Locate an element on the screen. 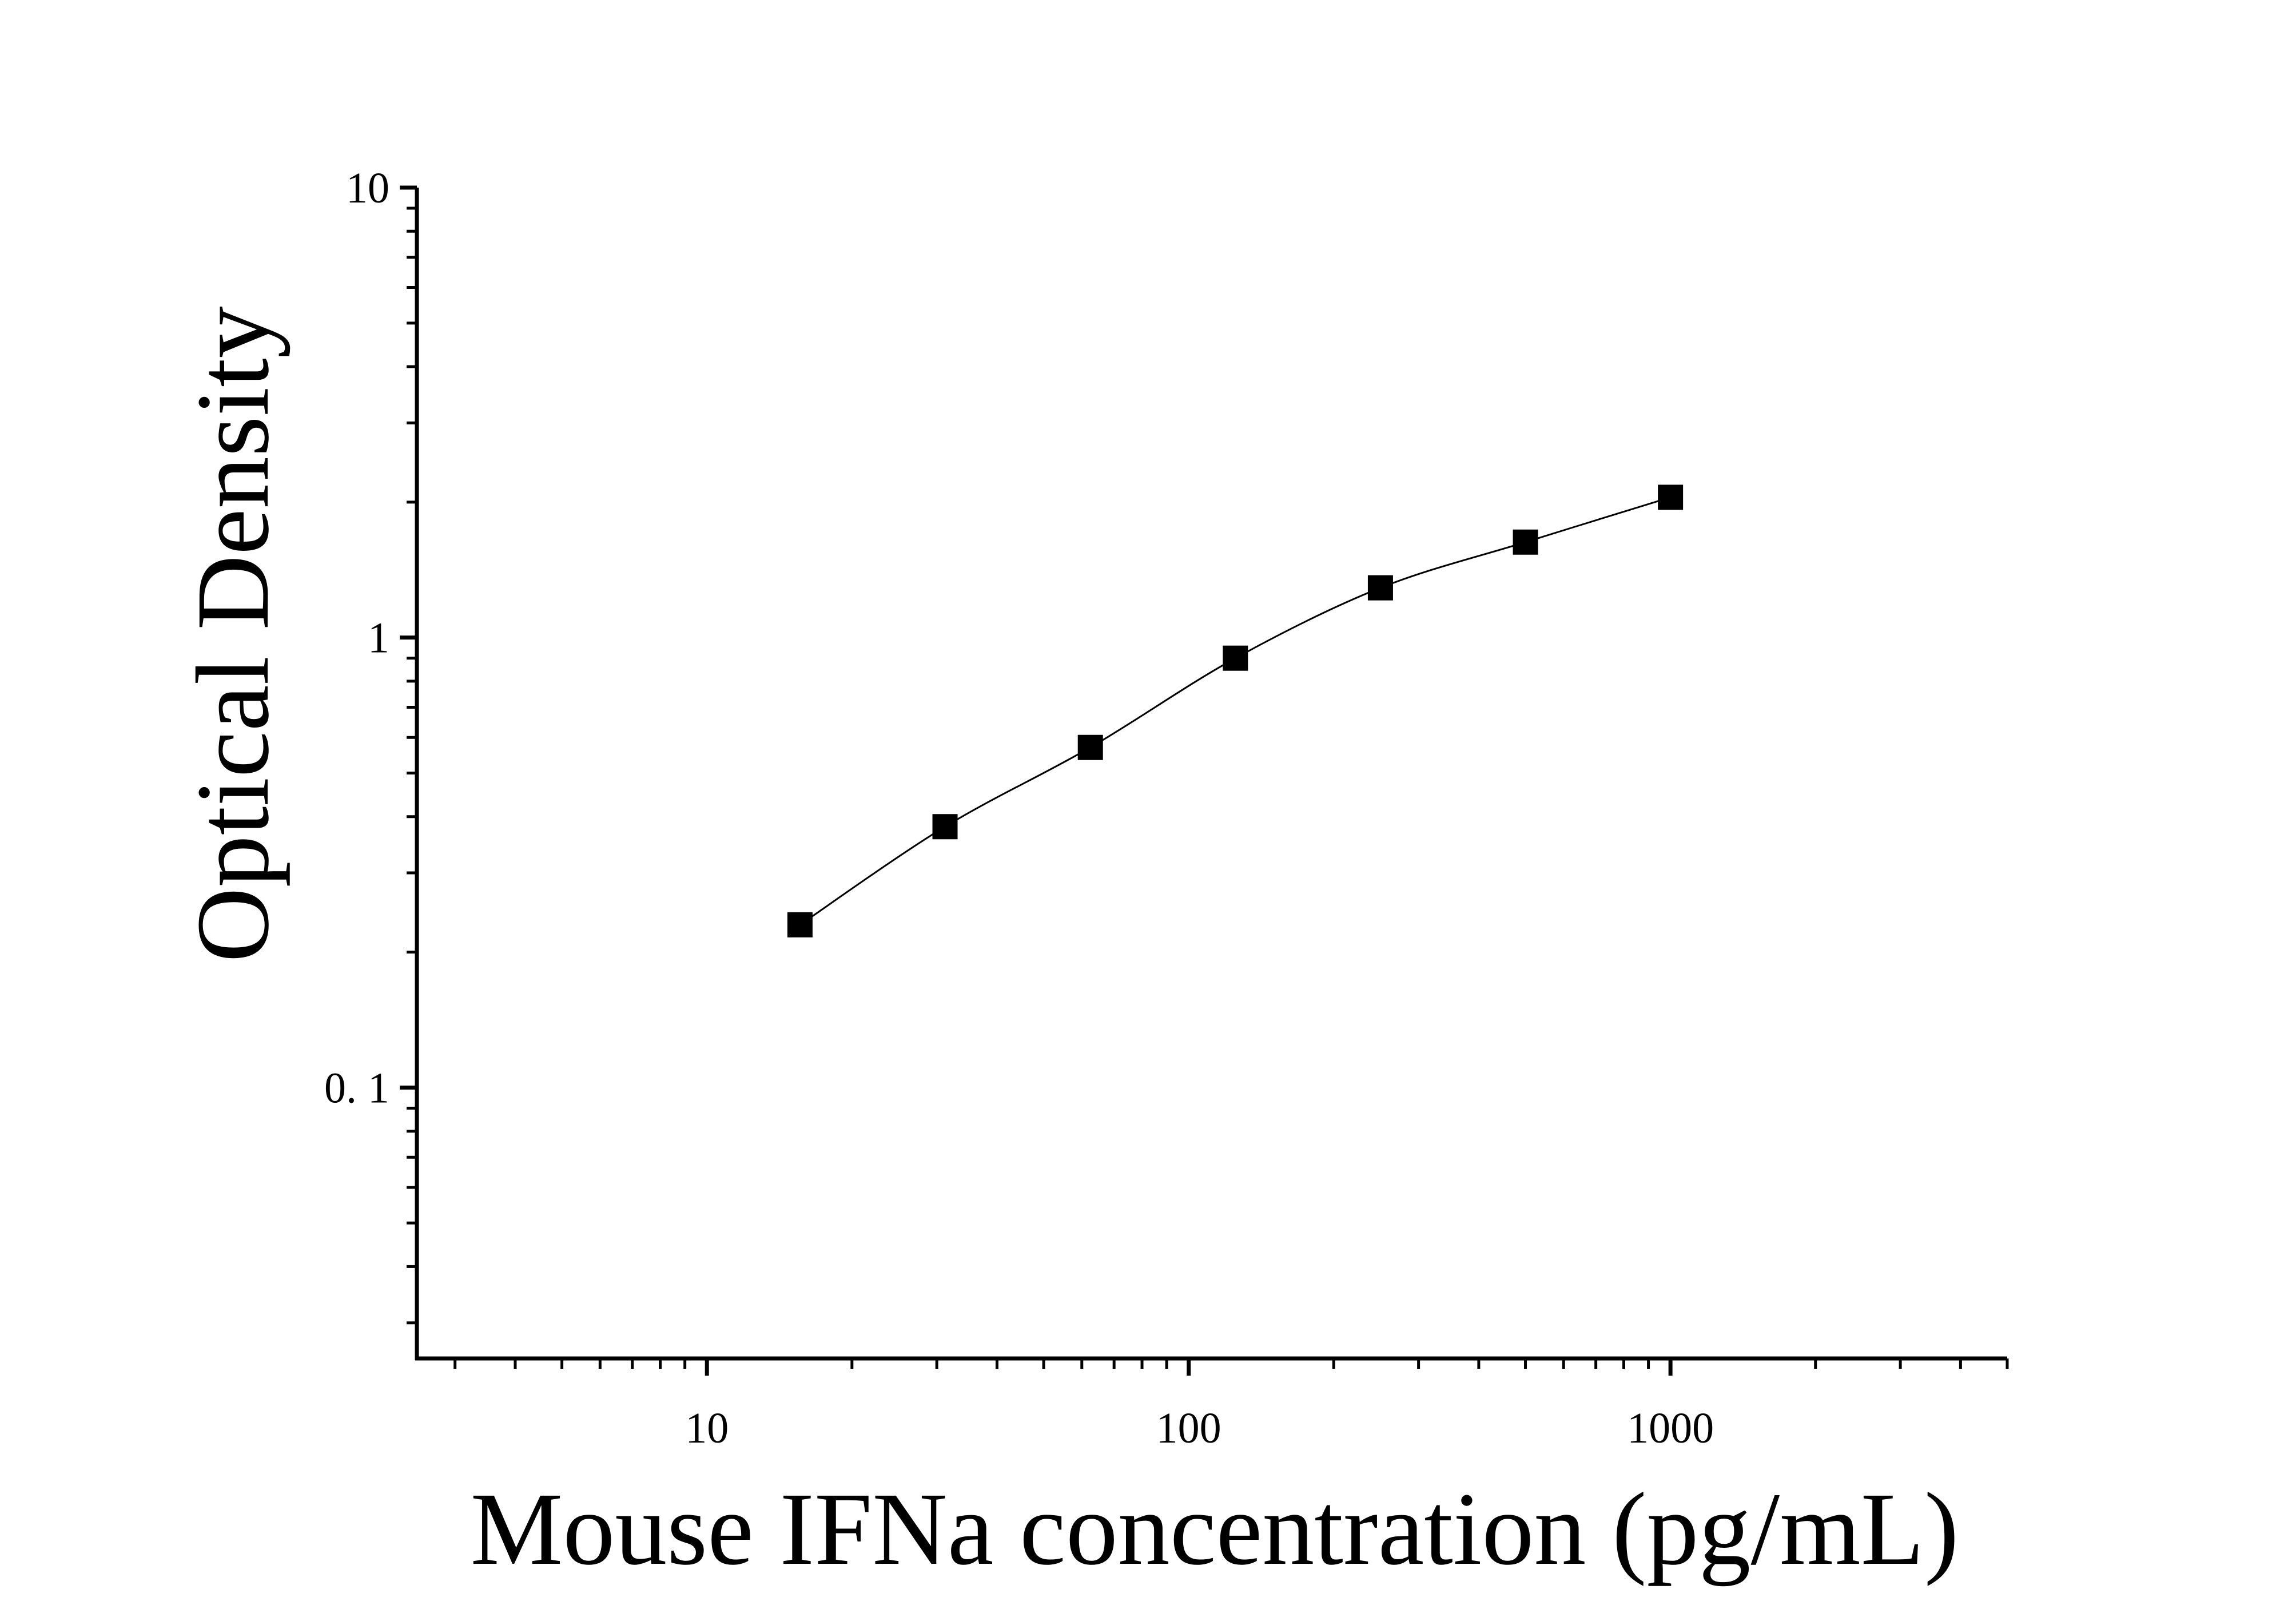 The image size is (2296, 1605). y-axis-ticks: 10 1 0. 1 is located at coordinates (371, 744).